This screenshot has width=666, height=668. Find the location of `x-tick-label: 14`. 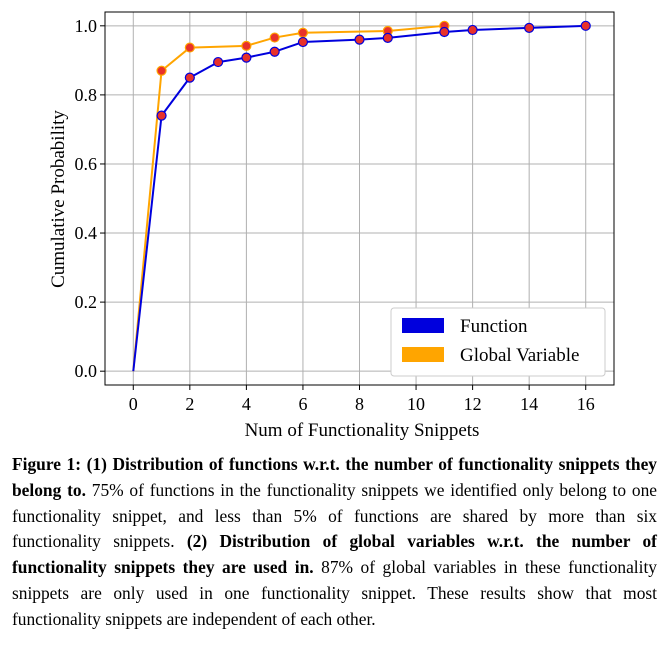

x-tick-label: 14 is located at coordinates (529, 404).